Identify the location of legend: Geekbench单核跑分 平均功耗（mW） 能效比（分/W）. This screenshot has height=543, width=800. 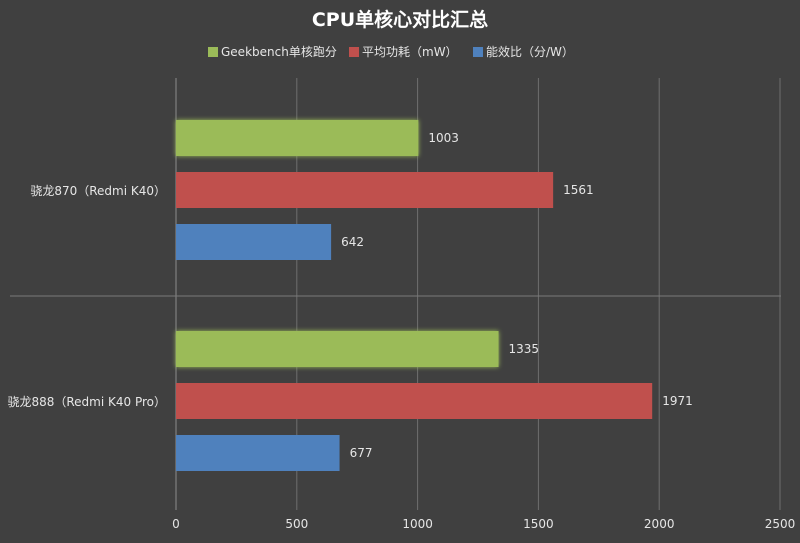
(391, 51).